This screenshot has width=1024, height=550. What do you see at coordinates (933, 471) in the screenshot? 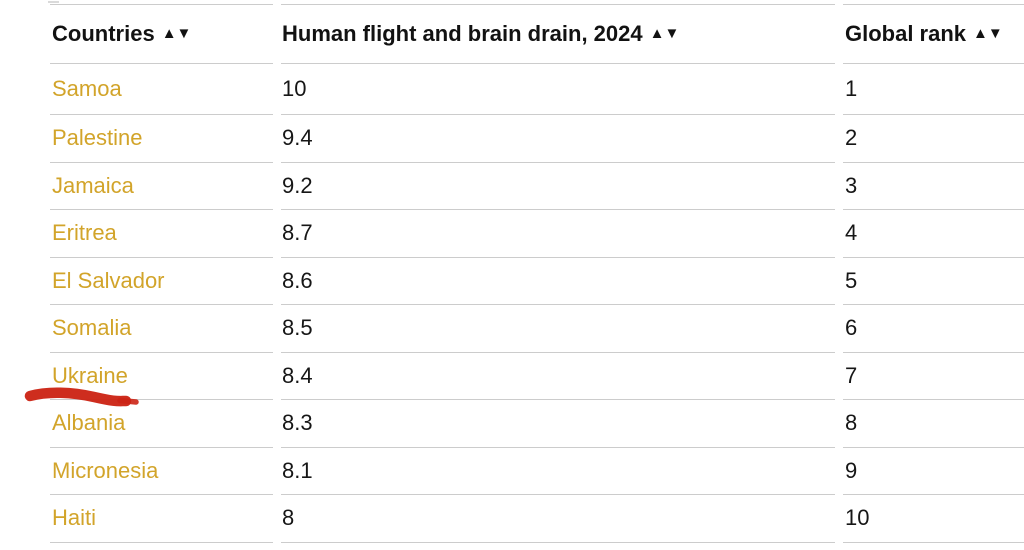
I see `rank-cell: 9` at bounding box center [933, 471].